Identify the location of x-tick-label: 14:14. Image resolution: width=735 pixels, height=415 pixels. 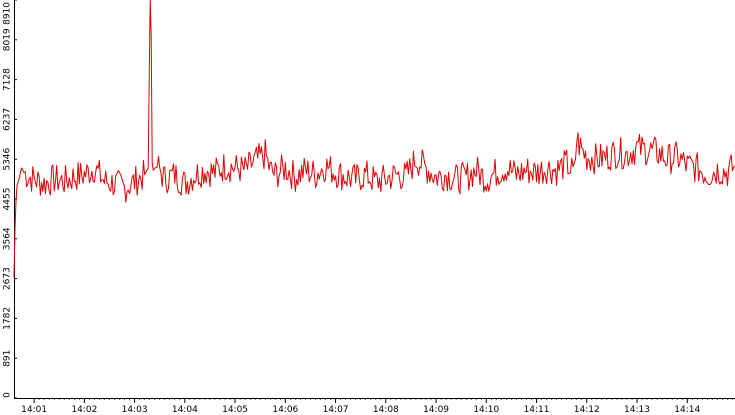
(687, 410).